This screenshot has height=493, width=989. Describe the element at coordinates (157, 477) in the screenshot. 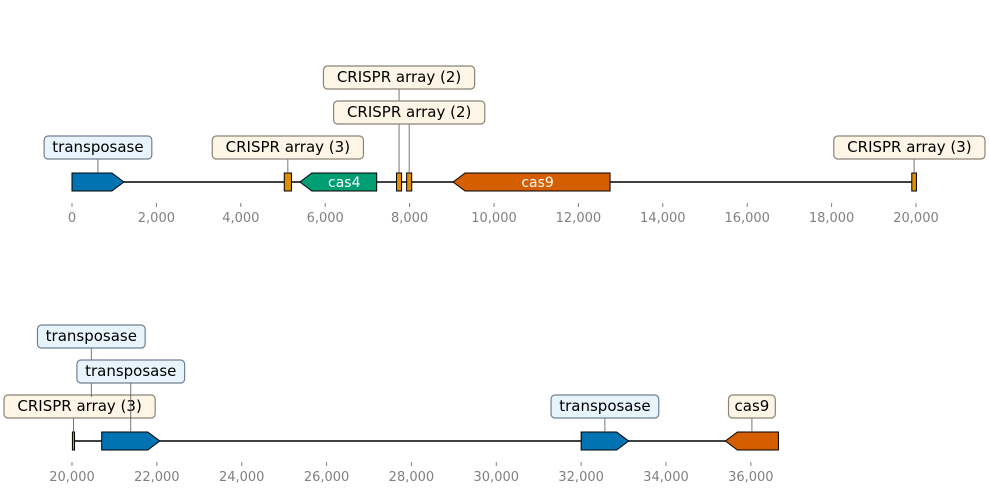

I see `axis-tick-label: 22,000` at that location.